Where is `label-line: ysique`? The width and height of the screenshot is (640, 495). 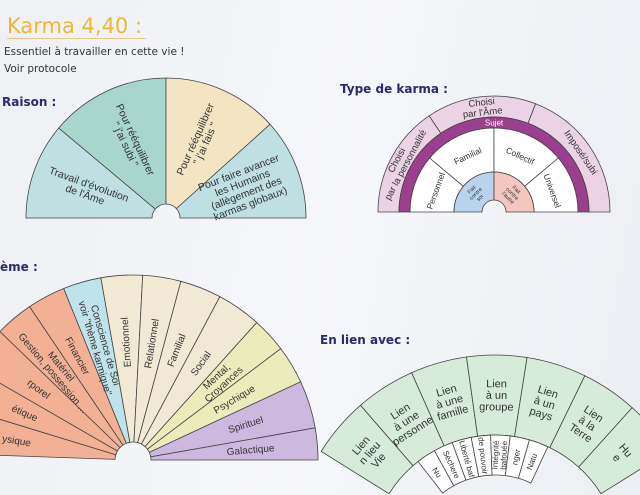 label-line: ysique is located at coordinates (16, 442).